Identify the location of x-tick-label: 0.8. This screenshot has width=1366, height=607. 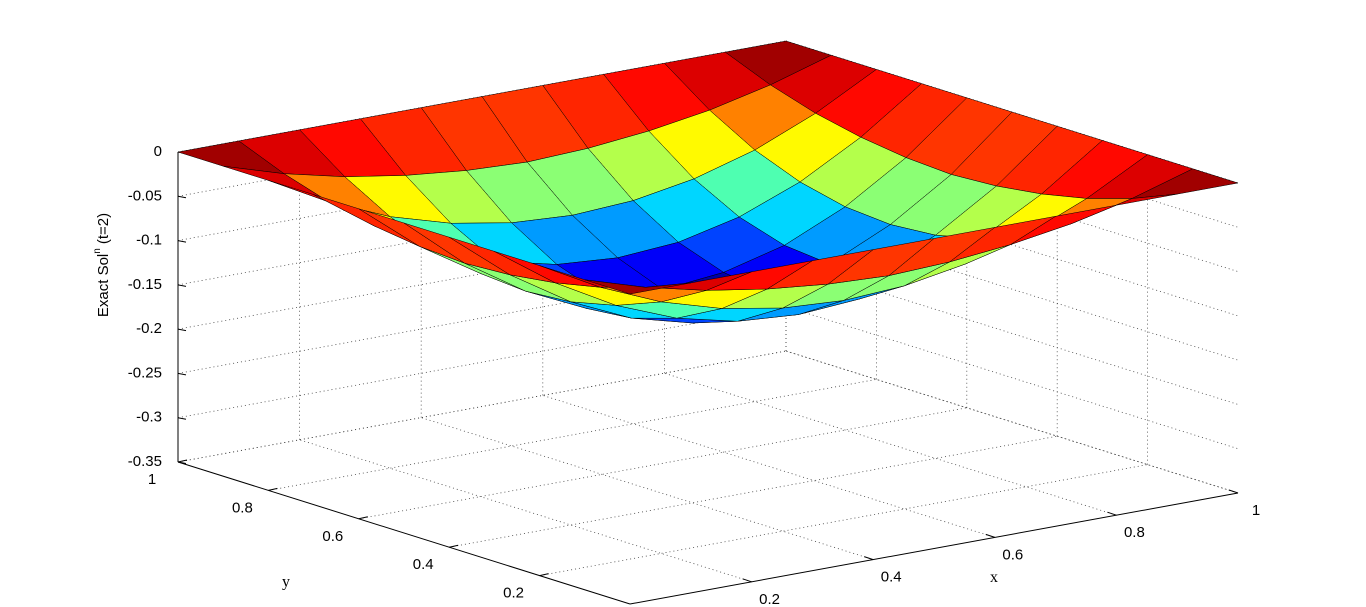
(1134, 532).